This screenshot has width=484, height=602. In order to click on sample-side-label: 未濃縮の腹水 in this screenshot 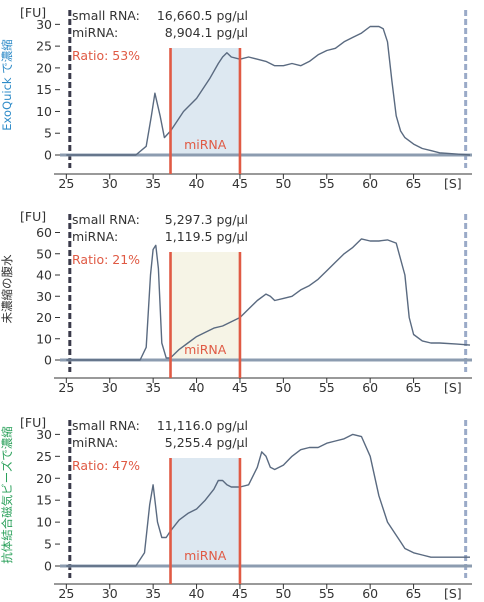, I will do `click(7, 288)`.